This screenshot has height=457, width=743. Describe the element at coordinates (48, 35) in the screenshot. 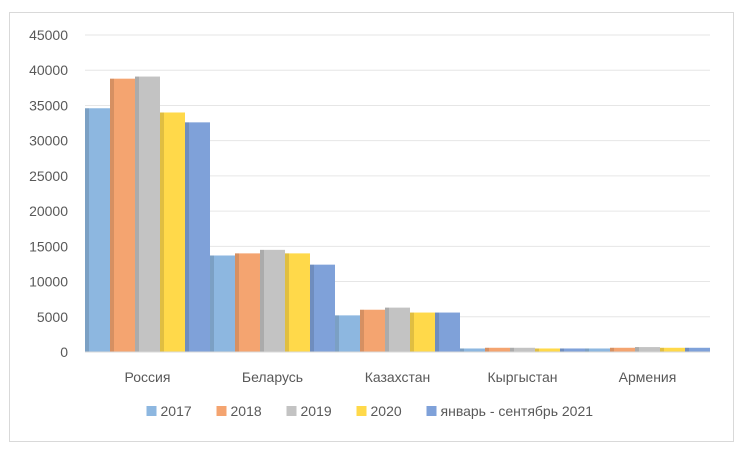

I see `y-tick-label: 45000` at that location.